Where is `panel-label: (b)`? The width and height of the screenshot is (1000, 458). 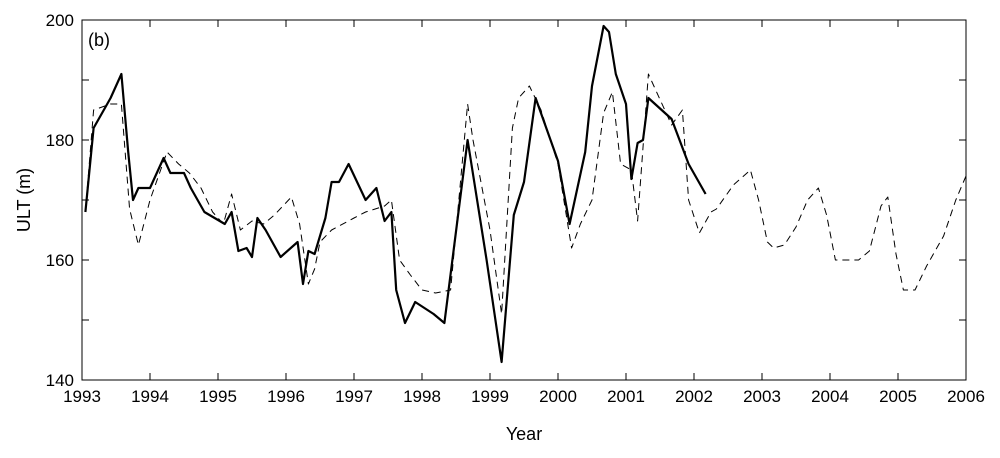 panel-label: (b) is located at coordinates (99, 40).